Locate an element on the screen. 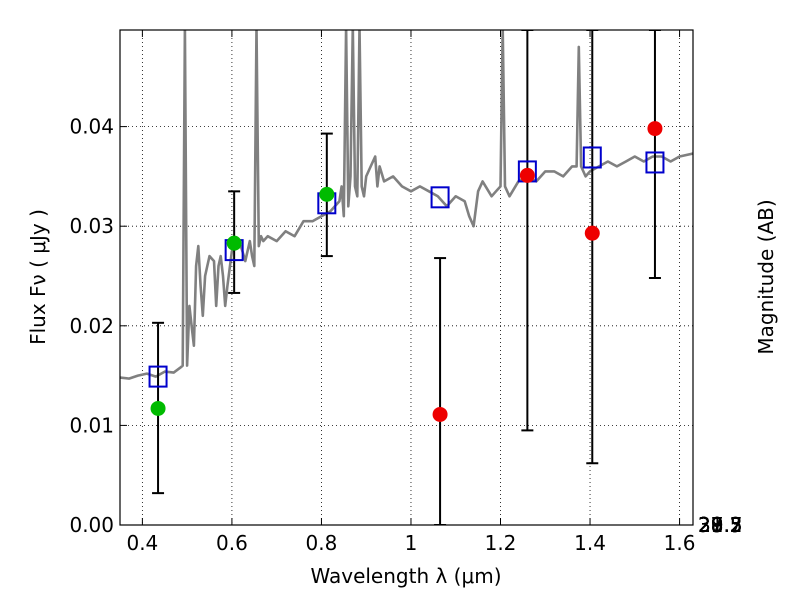  x-axis-title: Wavelength λ (μm) is located at coordinates (405, 576).